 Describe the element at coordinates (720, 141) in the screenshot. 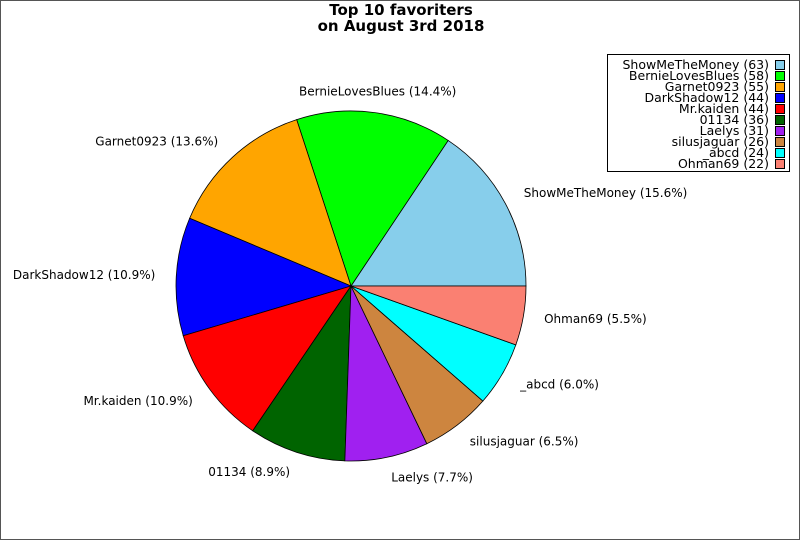

I see `legend-label-7: silusjaguar (26)` at that location.